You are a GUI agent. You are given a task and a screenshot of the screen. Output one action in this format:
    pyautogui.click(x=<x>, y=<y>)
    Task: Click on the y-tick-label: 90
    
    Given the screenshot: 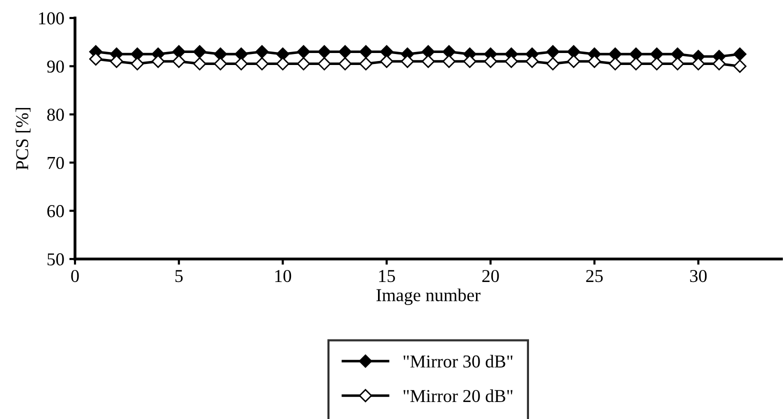 What is the action you would take?
    pyautogui.click(x=55, y=66)
    